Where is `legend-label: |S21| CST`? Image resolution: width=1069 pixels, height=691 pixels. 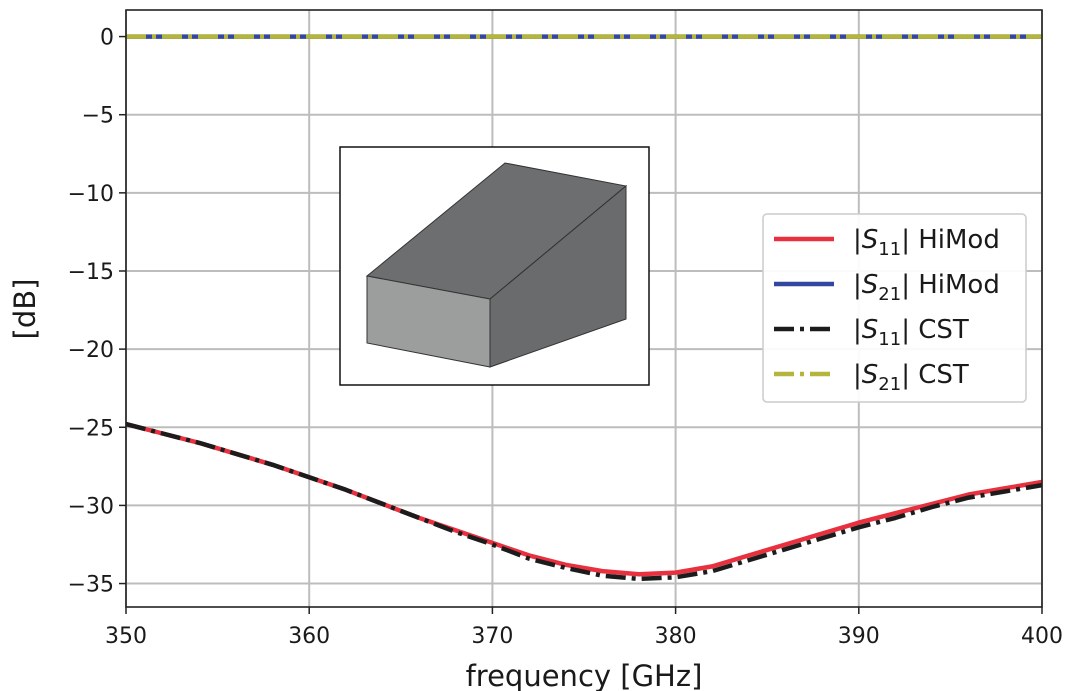
legend-label: |S21| CST is located at coordinates (911, 377).